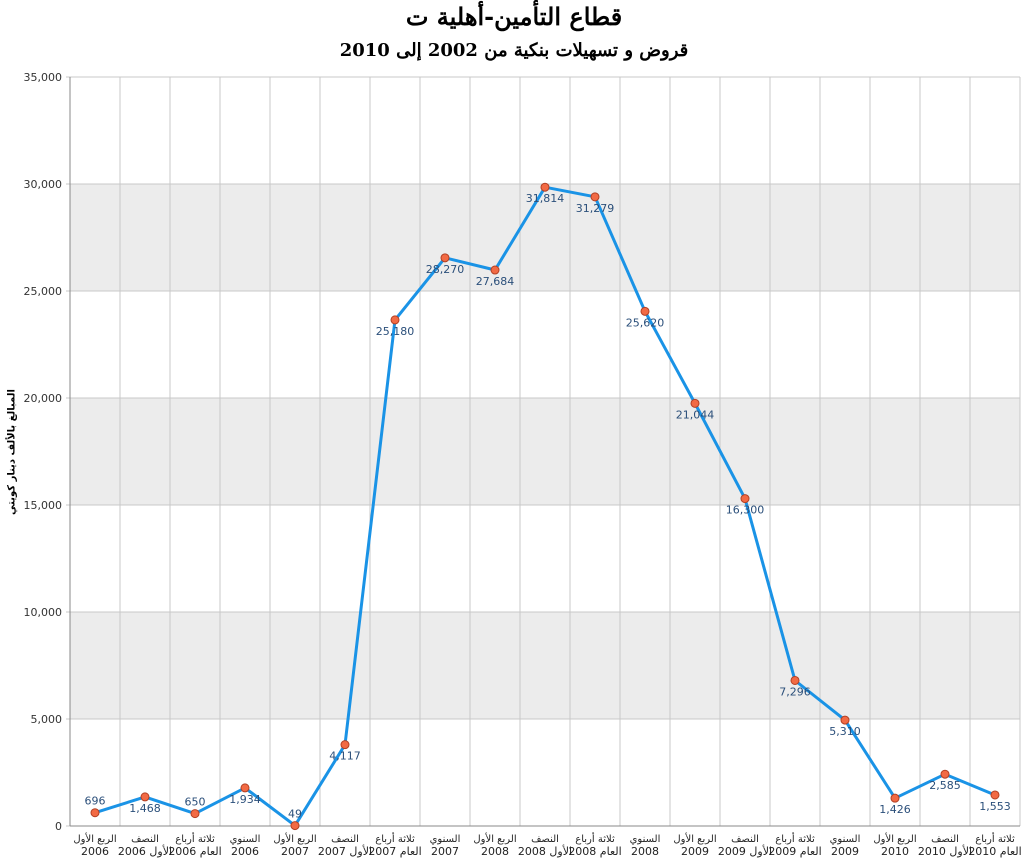 The height and width of the screenshot is (867, 1028). What do you see at coordinates (145, 808) in the screenshot?
I see `data-label: 1,468` at bounding box center [145, 808].